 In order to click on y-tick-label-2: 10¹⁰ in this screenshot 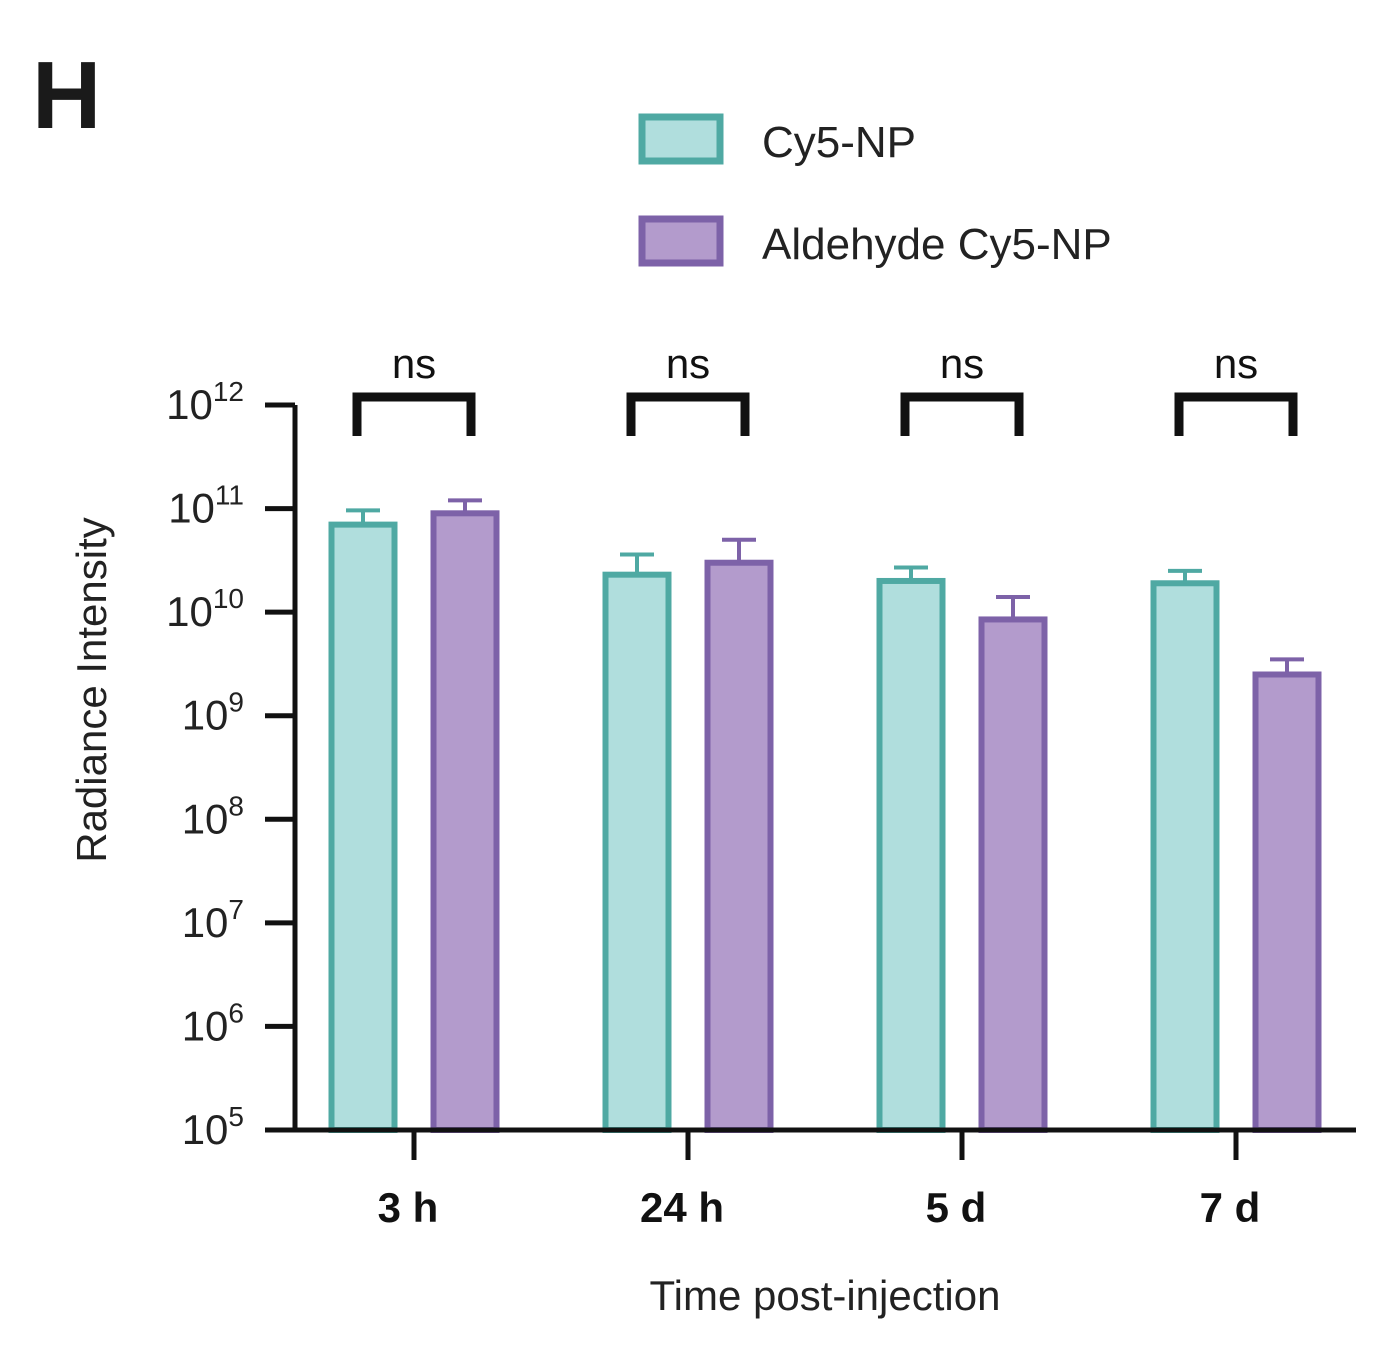, I will do `click(205, 609)`.